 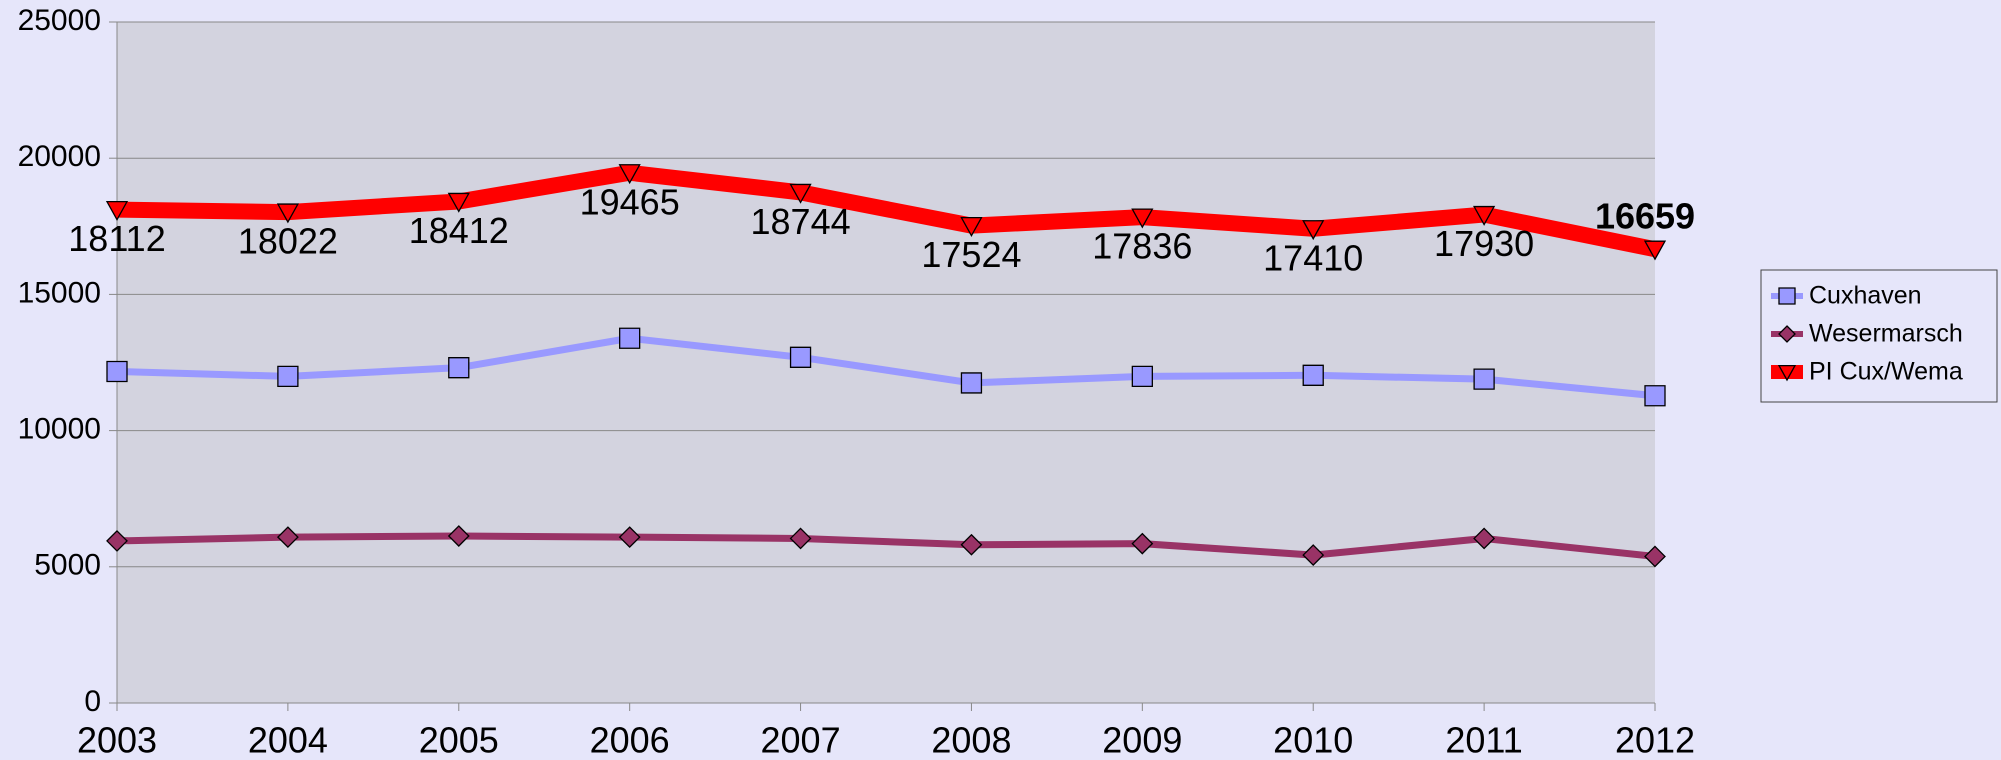 What do you see at coordinates (971, 740) in the screenshot?
I see `x-tick-label: 2008` at bounding box center [971, 740].